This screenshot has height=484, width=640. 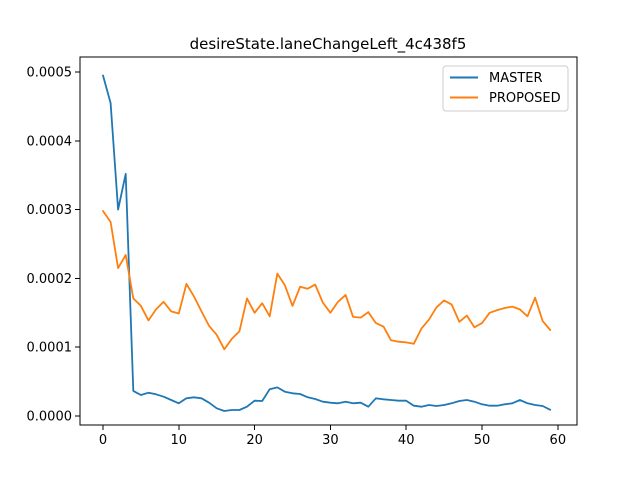 What do you see at coordinates (525, 98) in the screenshot?
I see `legend-proposed-label: PROPOSED` at bounding box center [525, 98].